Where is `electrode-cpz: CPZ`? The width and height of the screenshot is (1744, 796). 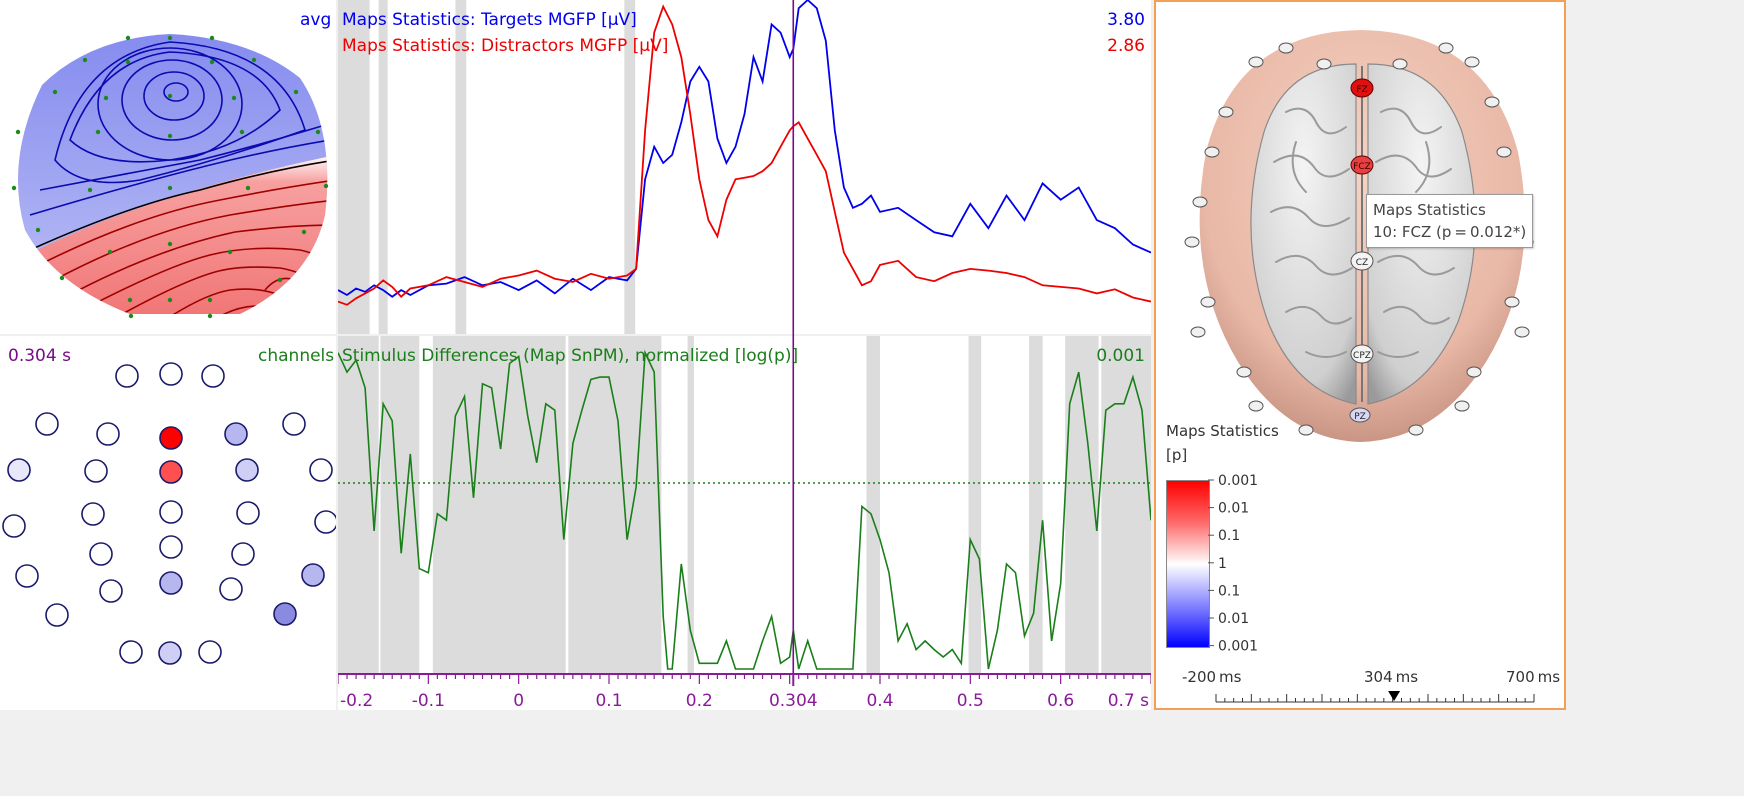
electrode-cpz: CPZ is located at coordinates (1362, 354).